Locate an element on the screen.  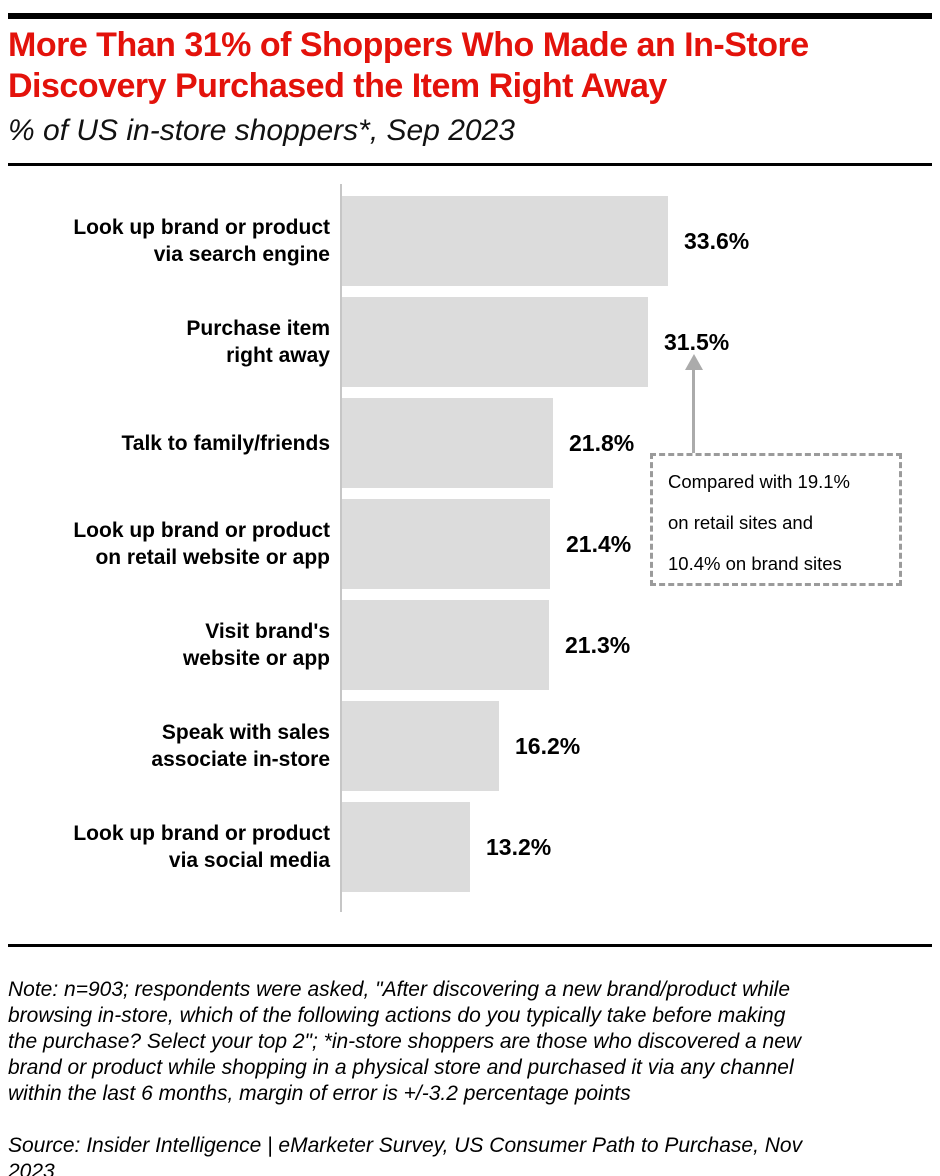
category-label: Visit brand's website or app is located at coordinates (256, 645).